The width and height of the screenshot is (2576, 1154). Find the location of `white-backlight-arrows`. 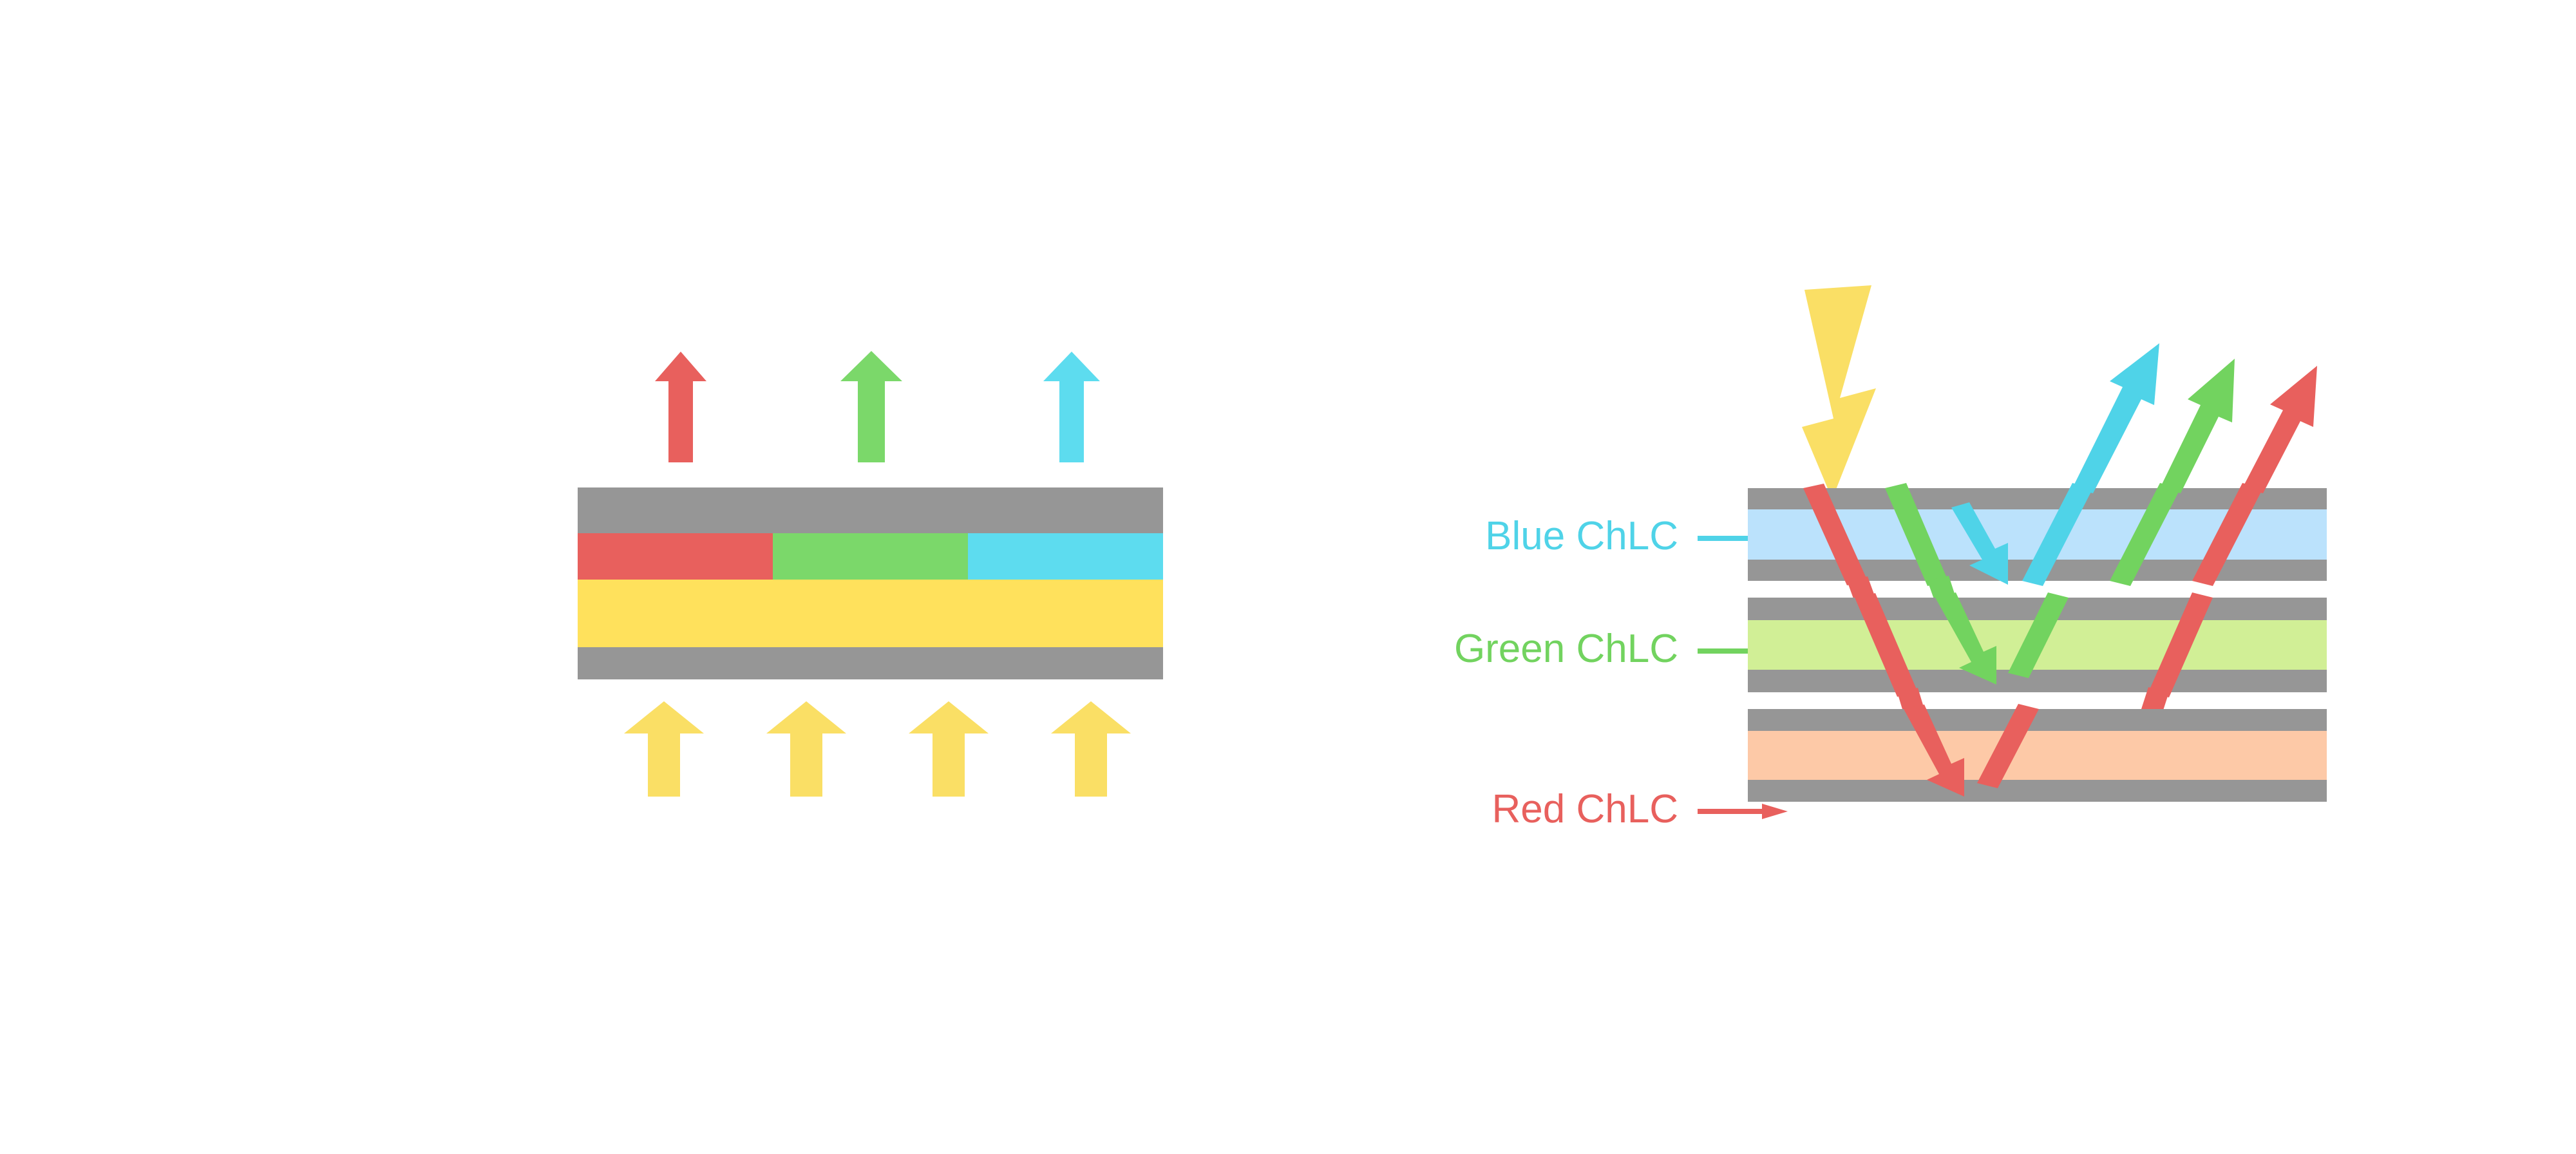

white-backlight-arrows is located at coordinates (878, 749).